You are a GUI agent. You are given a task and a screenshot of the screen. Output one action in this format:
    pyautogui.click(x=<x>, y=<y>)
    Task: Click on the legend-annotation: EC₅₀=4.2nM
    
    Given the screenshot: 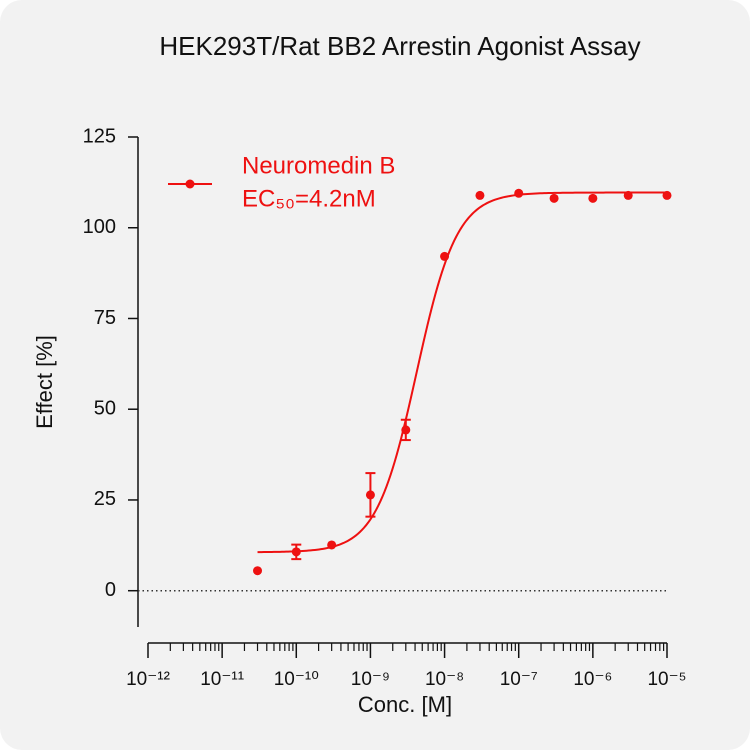 What is the action you would take?
    pyautogui.click(x=309, y=198)
    